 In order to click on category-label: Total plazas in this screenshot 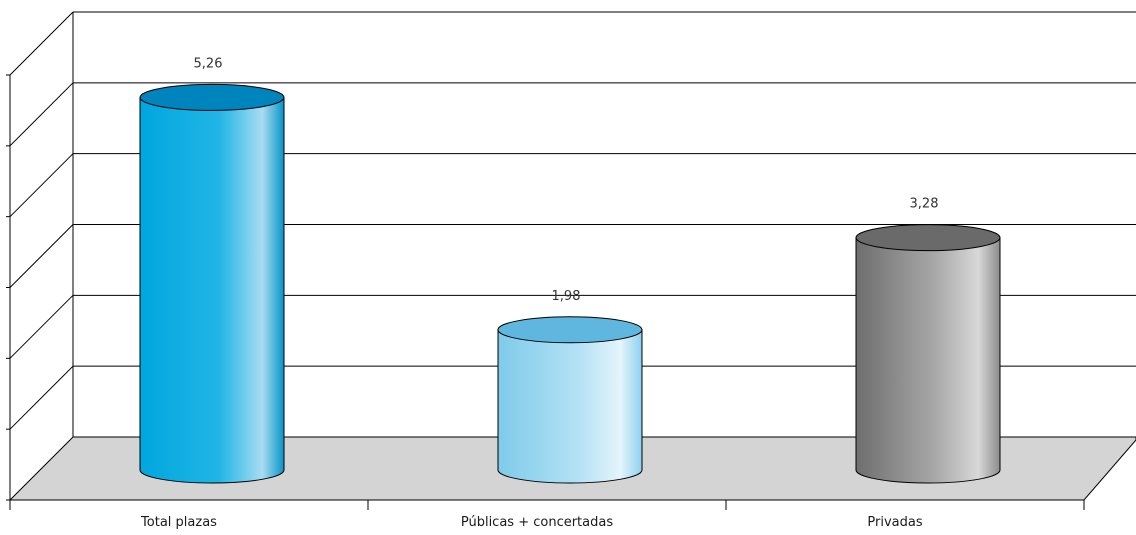, I will do `click(178, 522)`.